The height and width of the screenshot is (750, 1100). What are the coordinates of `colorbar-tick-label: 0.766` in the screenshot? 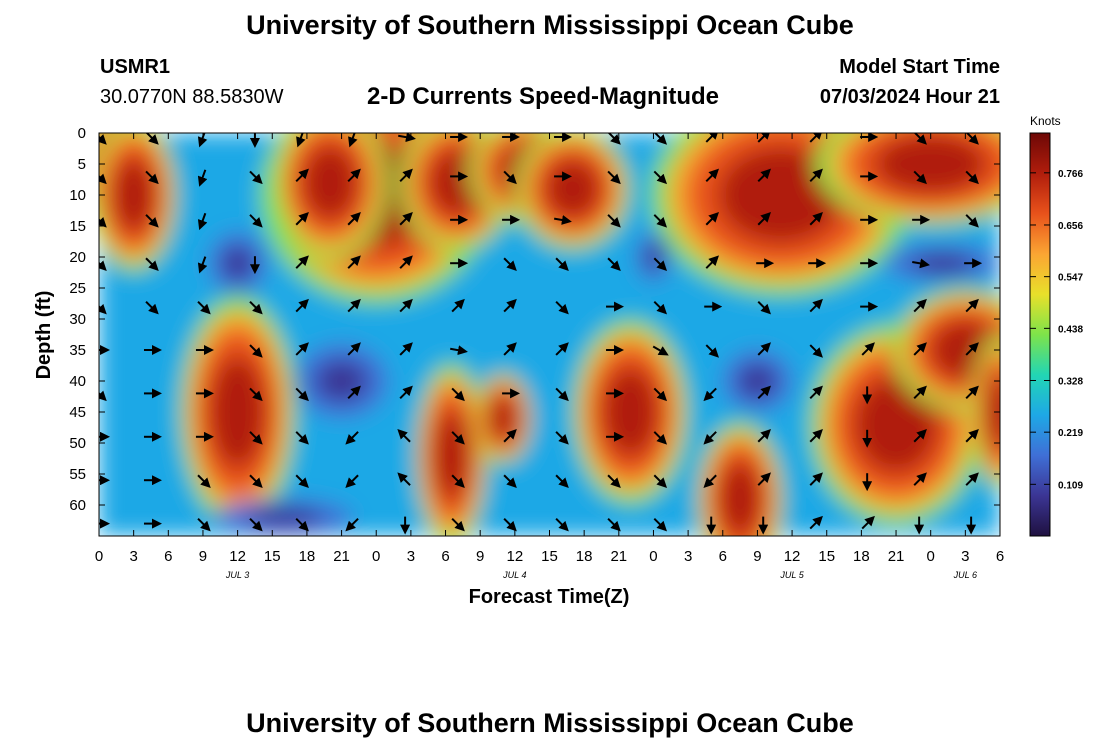 It's located at (1070, 174).